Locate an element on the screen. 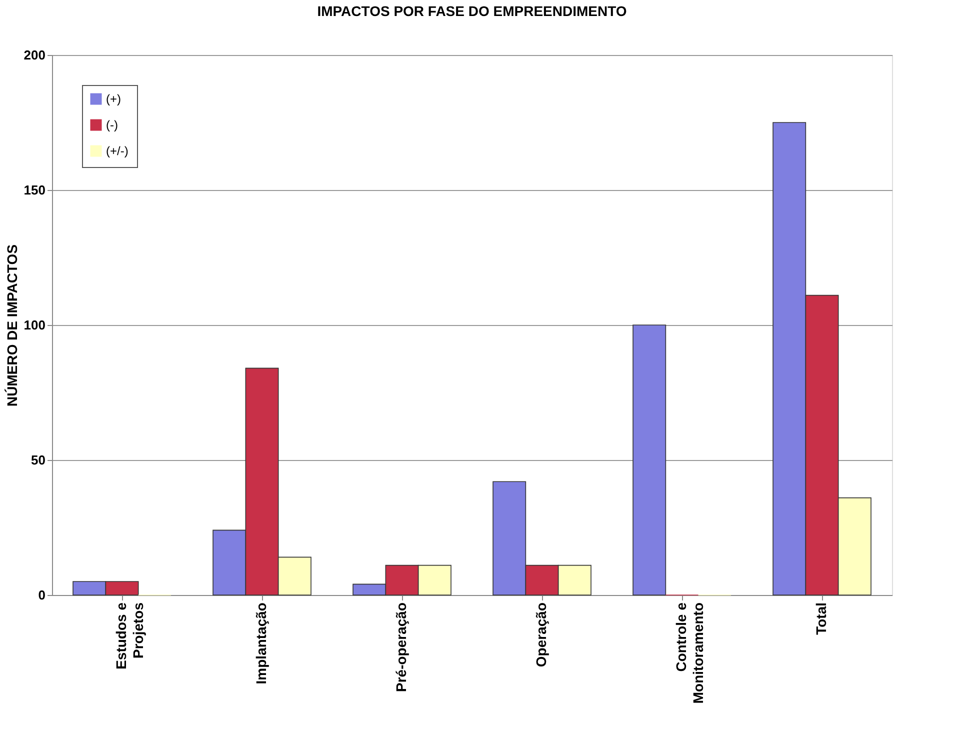 Image resolution: width=961 pixels, height=745 pixels. bar is located at coordinates (649, 460).